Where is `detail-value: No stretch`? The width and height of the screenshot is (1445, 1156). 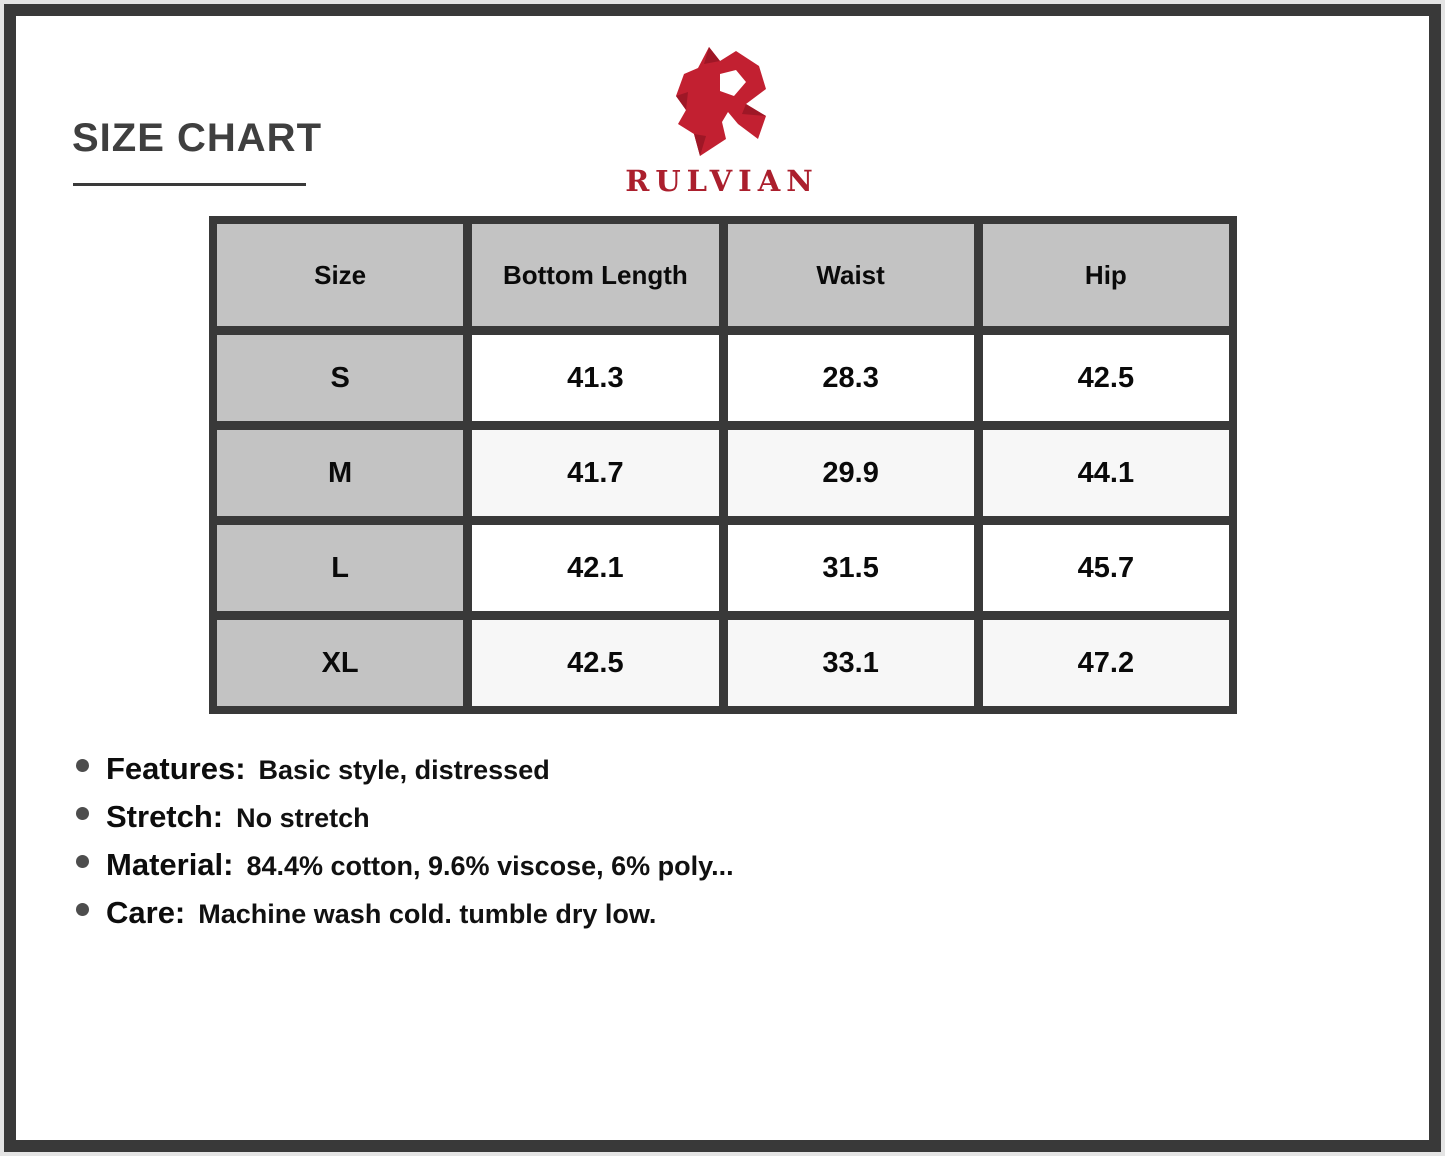 detail-value: No stretch is located at coordinates (303, 817).